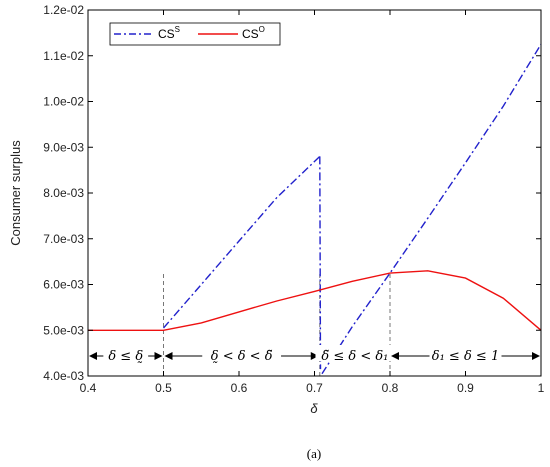 The width and height of the screenshot is (550, 467). I want to click on y-tick-label: 9.0e-03, so click(63, 147).